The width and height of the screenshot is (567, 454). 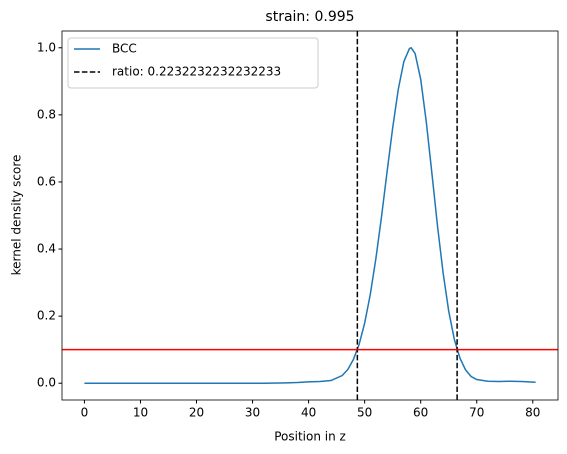 What do you see at coordinates (310, 437) in the screenshot?
I see `x-axis-label: Position in z` at bounding box center [310, 437].